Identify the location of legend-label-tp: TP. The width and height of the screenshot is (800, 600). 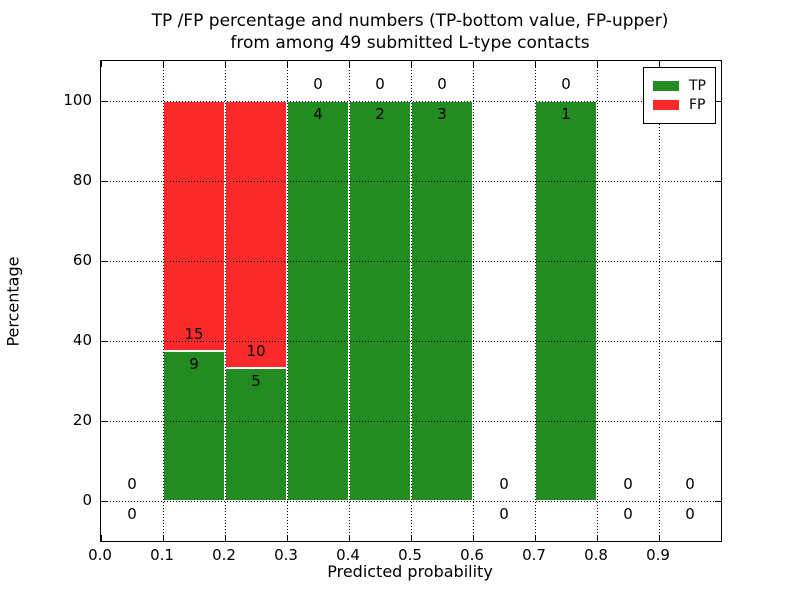
(697, 86).